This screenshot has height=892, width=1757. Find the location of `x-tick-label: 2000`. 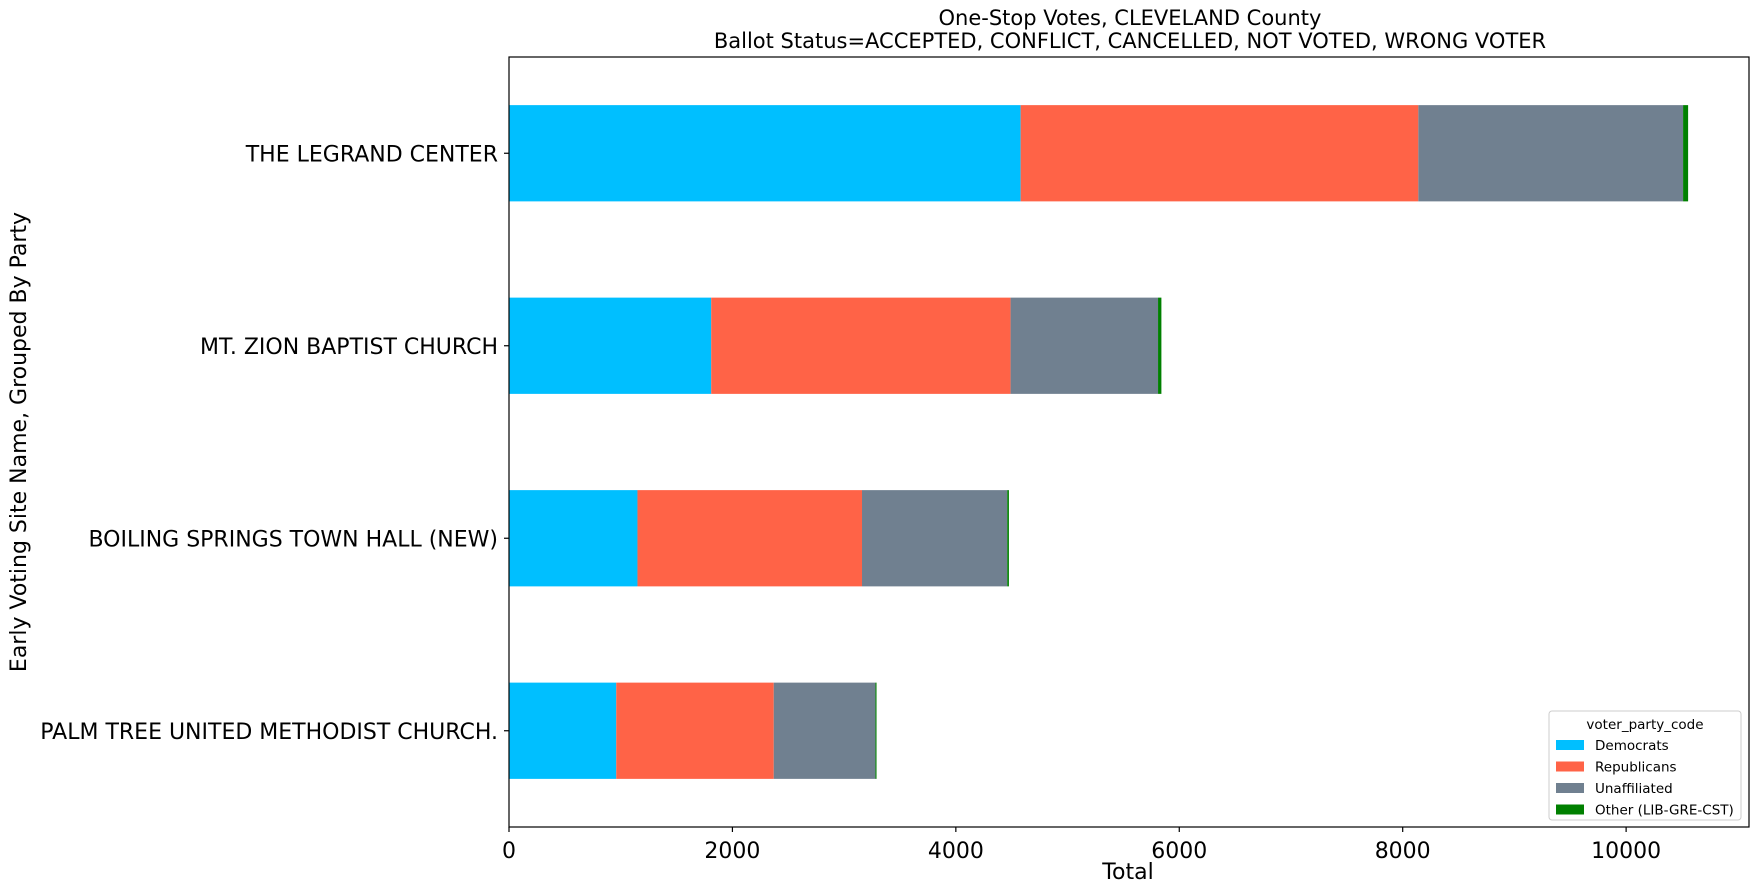

x-tick-label: 2000 is located at coordinates (732, 851).